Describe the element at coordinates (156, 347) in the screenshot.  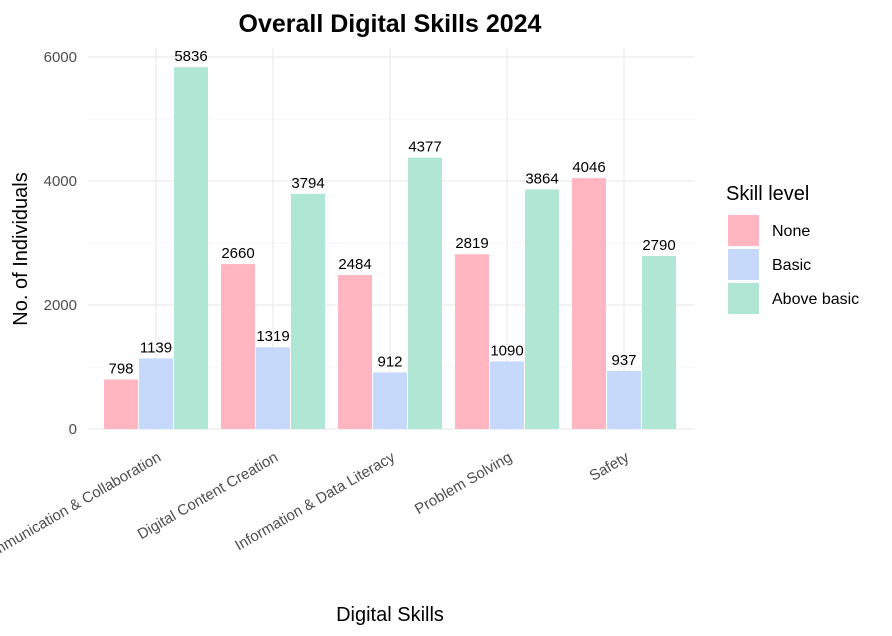
I see `bar-value-label: 1139` at that location.